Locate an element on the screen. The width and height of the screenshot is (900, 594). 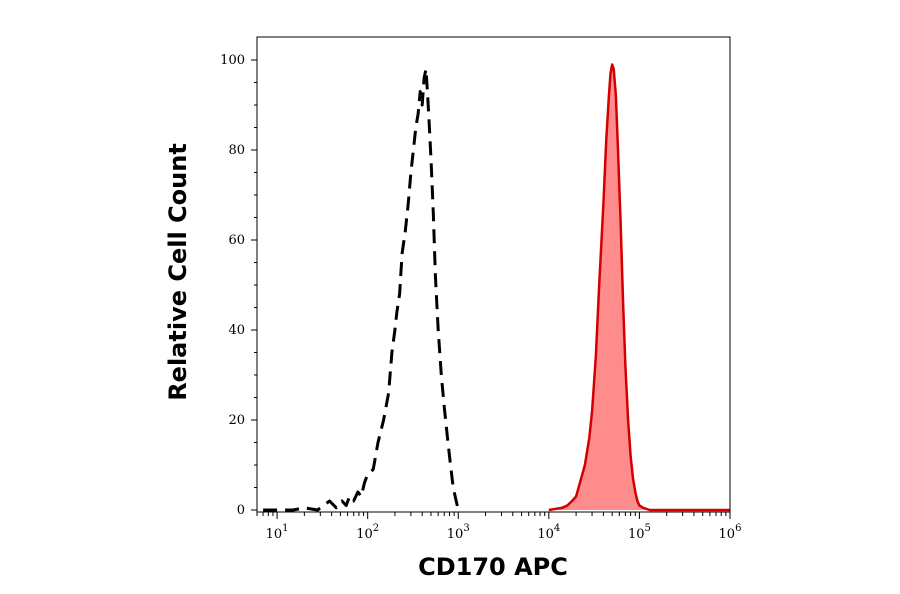
x-axis-title: CD170 APC is located at coordinates (493, 567).